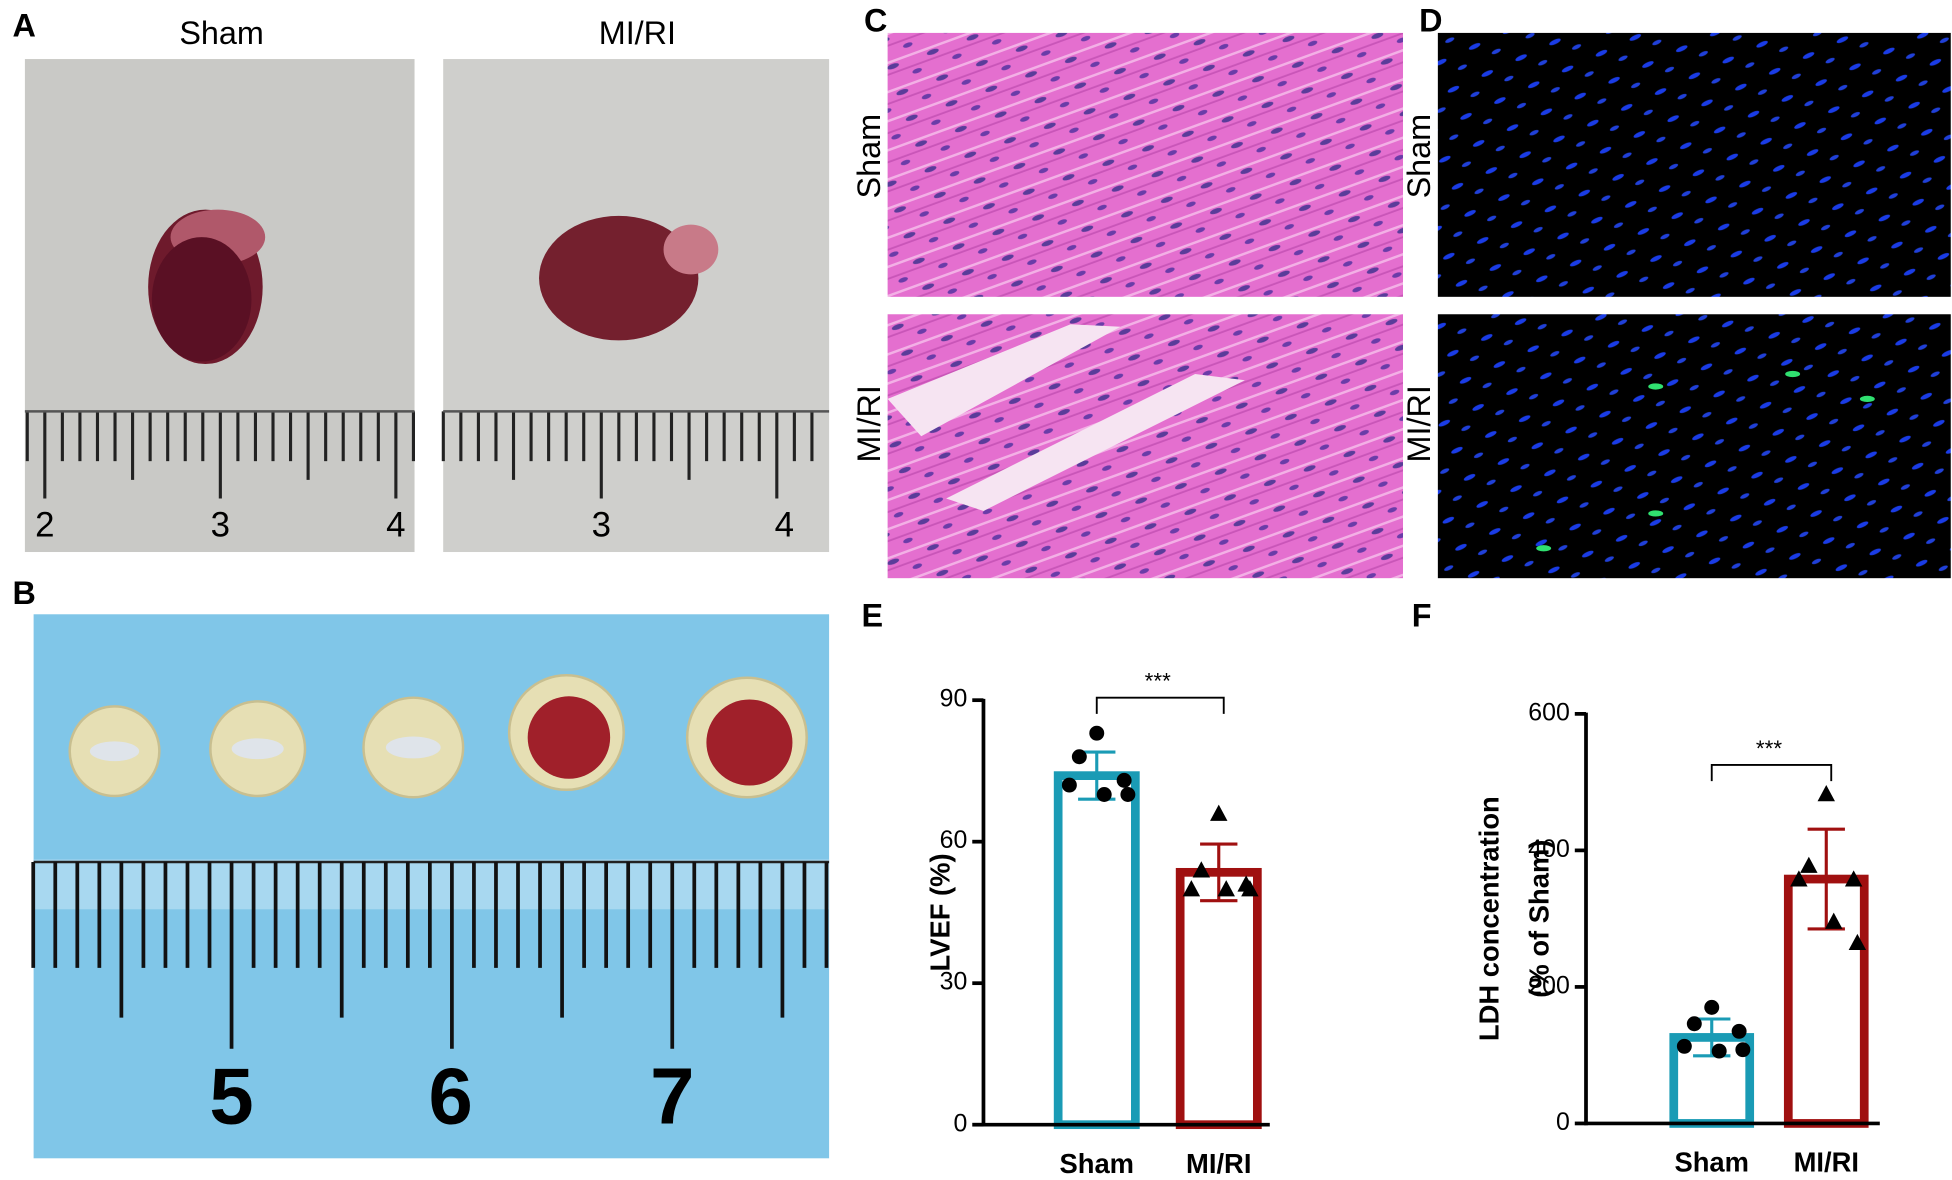 This screenshot has height=1180, width=1952. What do you see at coordinates (44, 524) in the screenshot?
I see `ruler-number: 2` at bounding box center [44, 524].